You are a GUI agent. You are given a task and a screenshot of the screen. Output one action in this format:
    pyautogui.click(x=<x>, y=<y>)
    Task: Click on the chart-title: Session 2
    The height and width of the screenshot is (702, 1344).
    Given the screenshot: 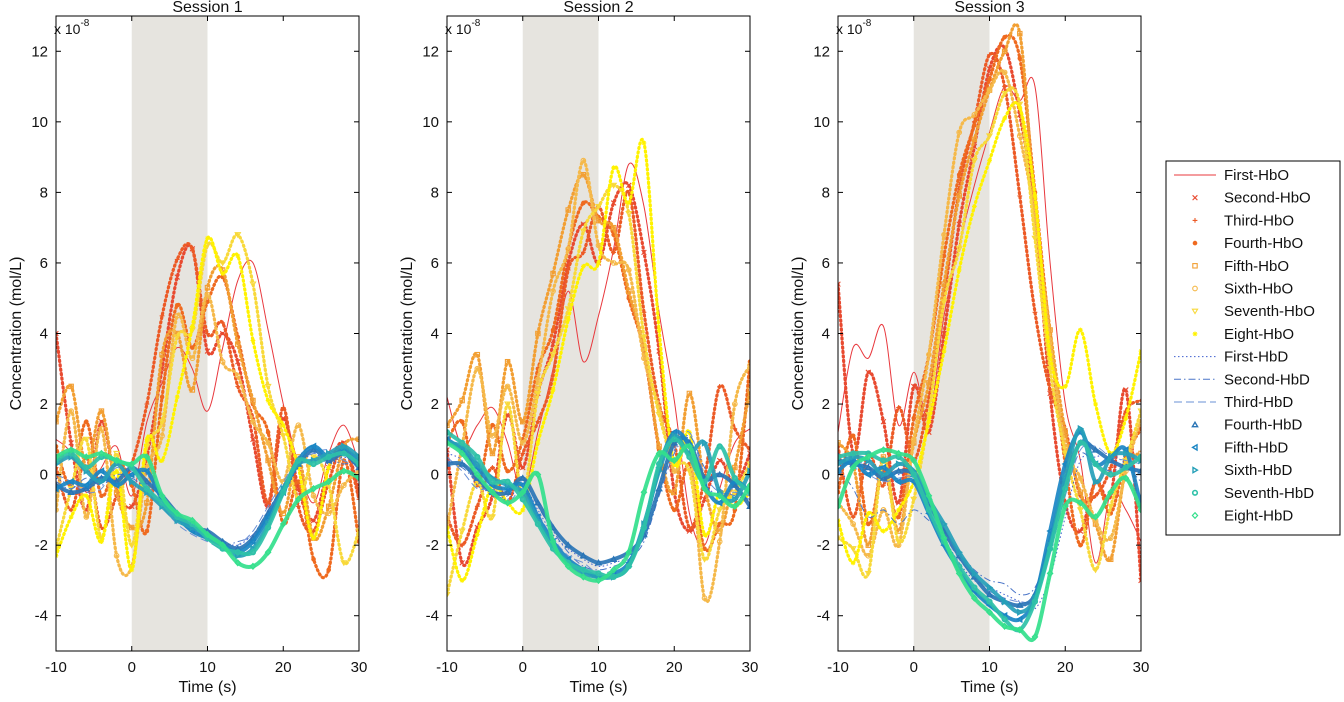 What is the action you would take?
    pyautogui.click(x=598, y=8)
    